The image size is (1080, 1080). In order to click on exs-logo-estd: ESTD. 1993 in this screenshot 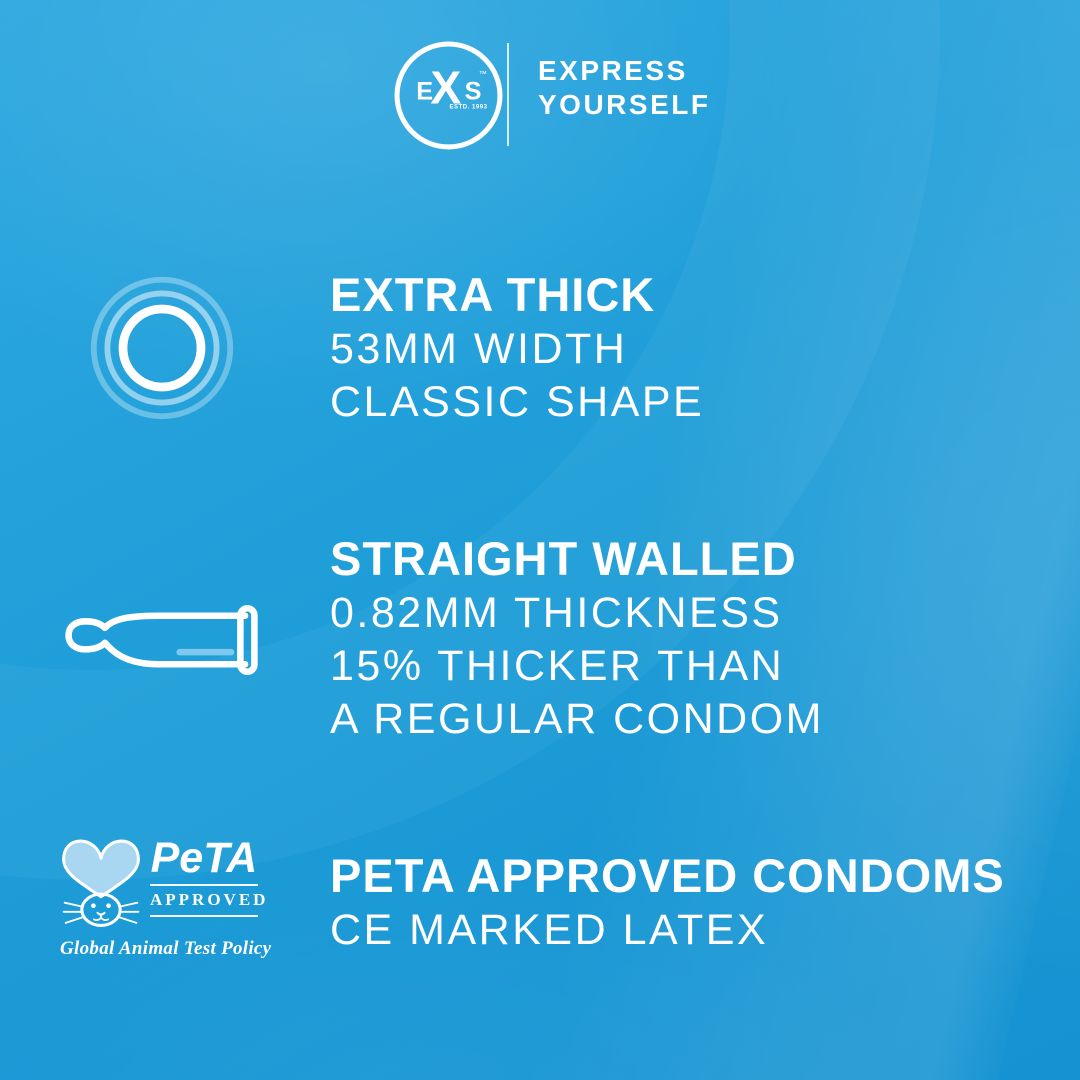, I will do `click(469, 108)`.